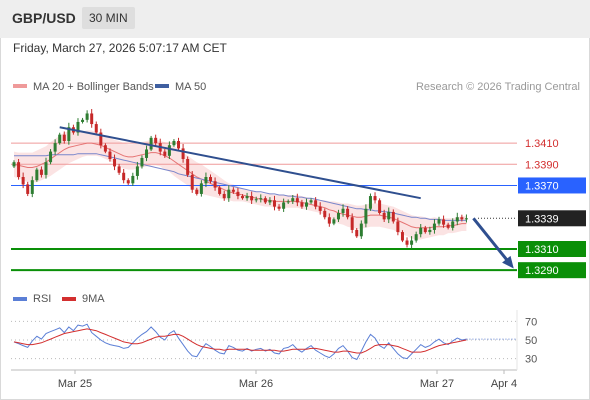  Describe the element at coordinates (504, 384) in the screenshot. I see `x-tick-label: Apr 4` at that location.